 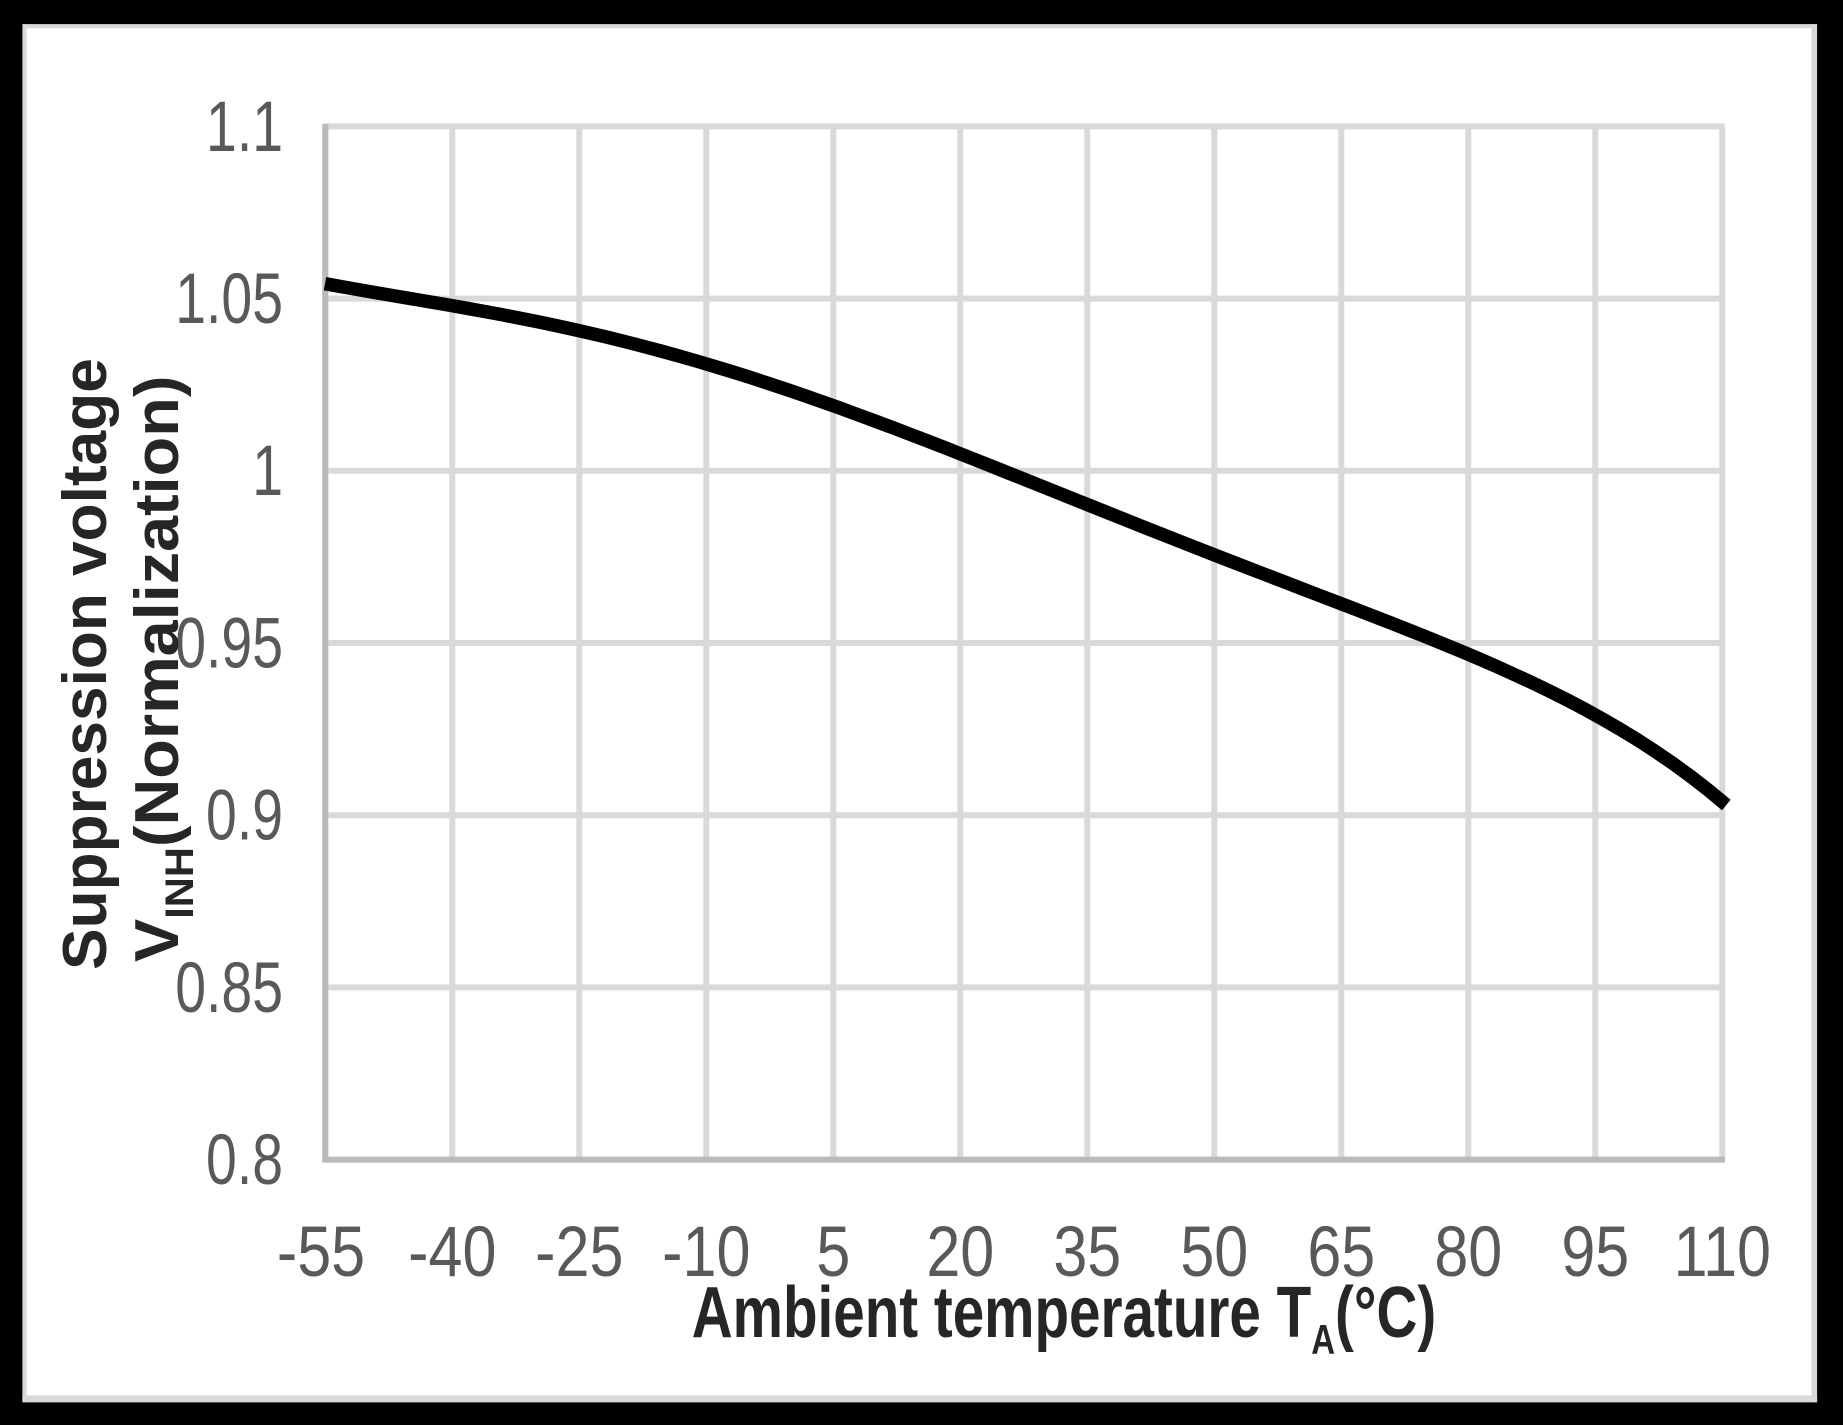 I want to click on svg-text: 0.85, so click(x=229, y=987).